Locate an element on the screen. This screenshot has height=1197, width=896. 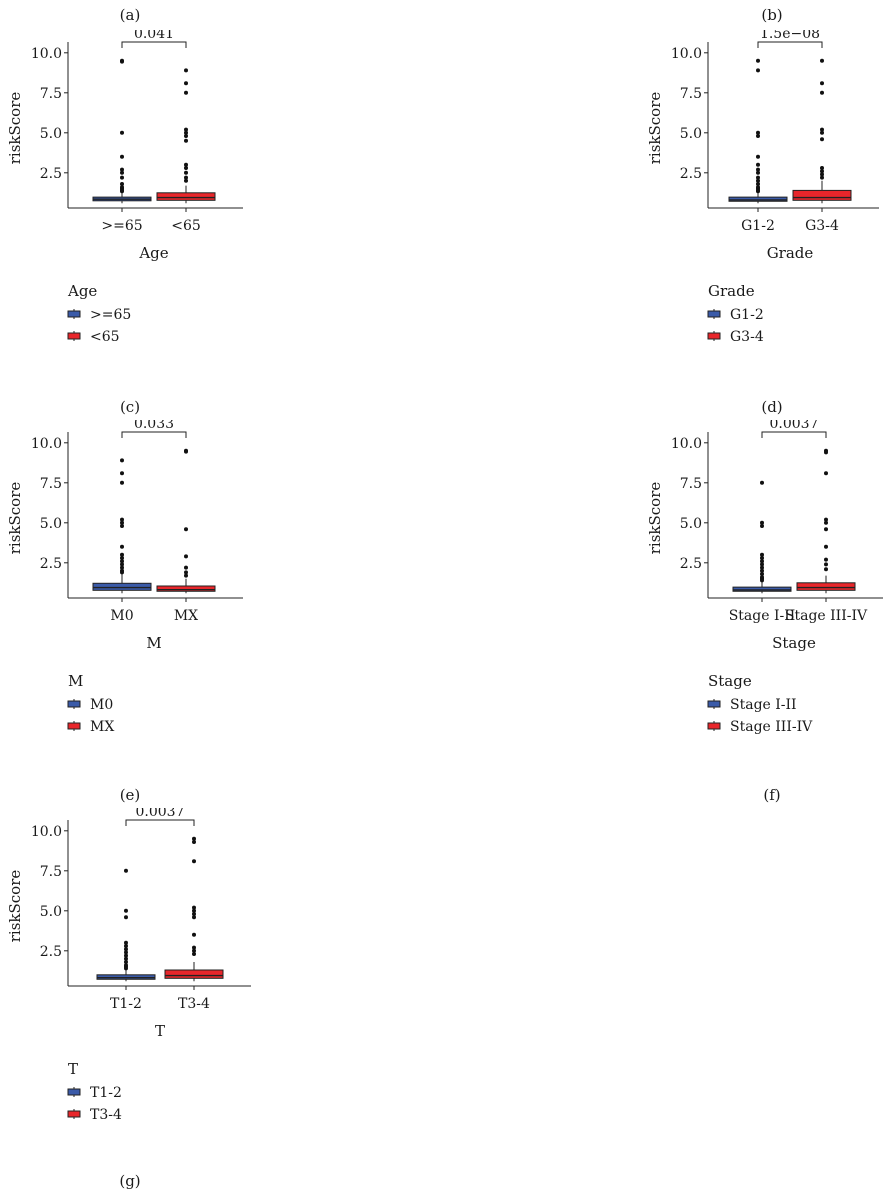
panel-label-b: (b) is located at coordinates (772, 15).